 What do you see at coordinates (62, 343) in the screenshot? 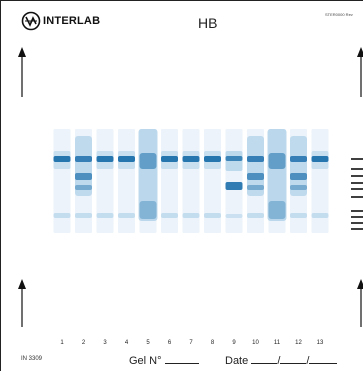
I see `lane-number: 1` at bounding box center [62, 343].